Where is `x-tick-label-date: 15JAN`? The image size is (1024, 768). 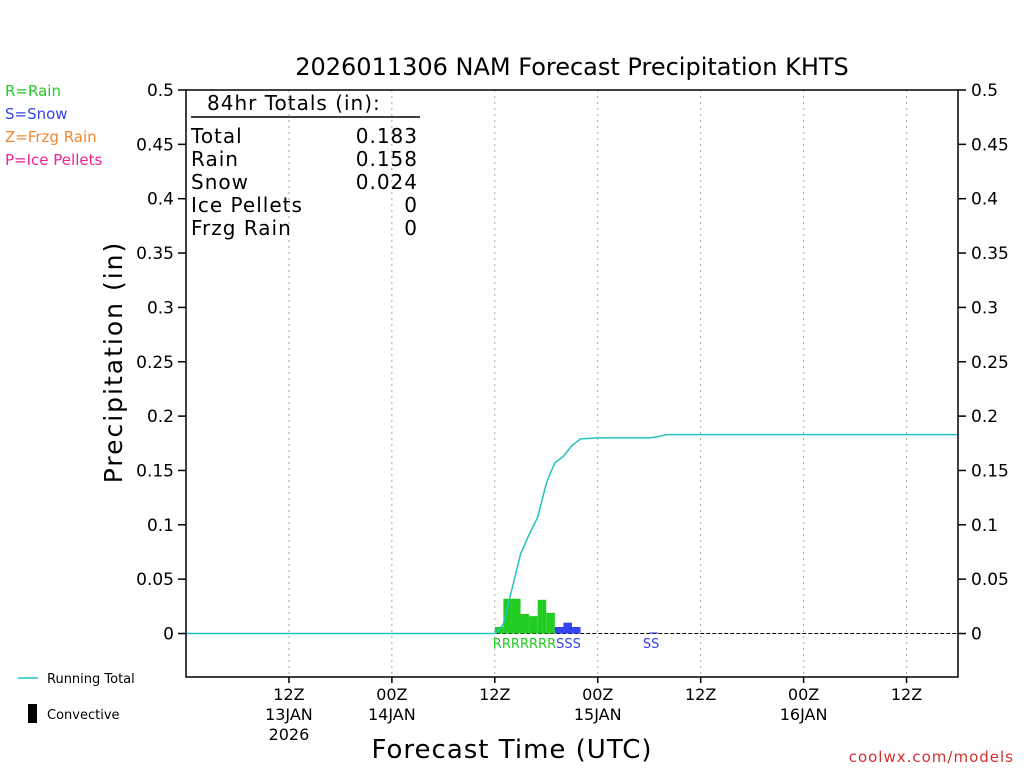 x-tick-label-date: 15JAN is located at coordinates (598, 714).